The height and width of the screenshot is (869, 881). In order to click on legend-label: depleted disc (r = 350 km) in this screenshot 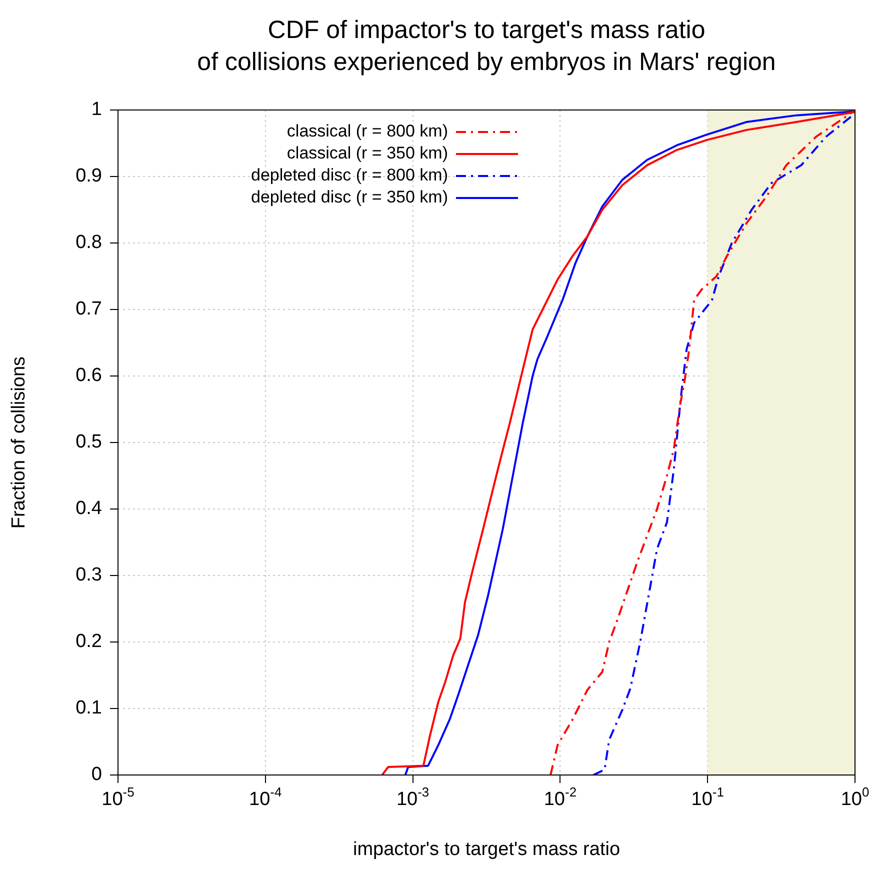, I will do `click(349, 197)`.